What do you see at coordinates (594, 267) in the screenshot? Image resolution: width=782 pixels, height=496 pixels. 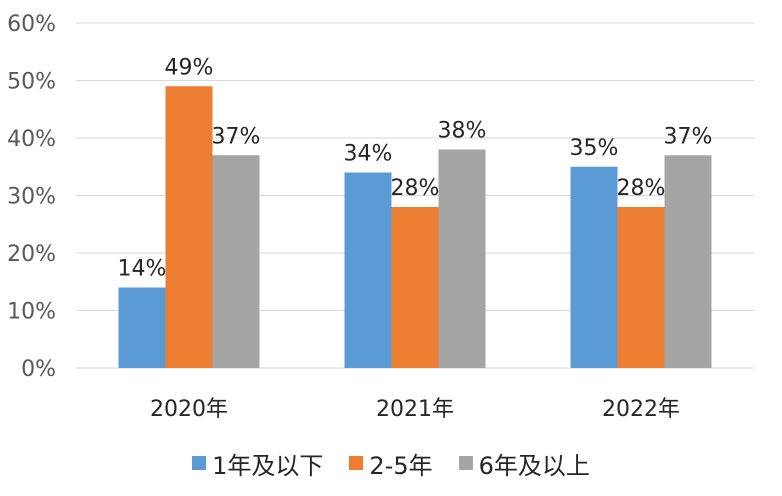 I see `bar-s0-c2` at bounding box center [594, 267].